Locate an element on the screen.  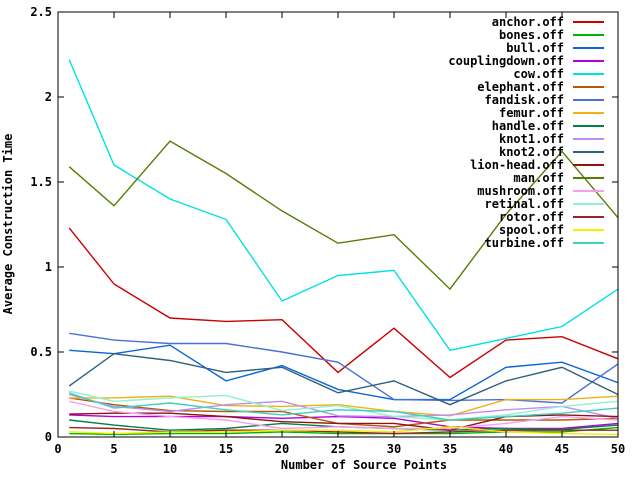
x-tick-label: 25 is located at coordinates (338, 449).